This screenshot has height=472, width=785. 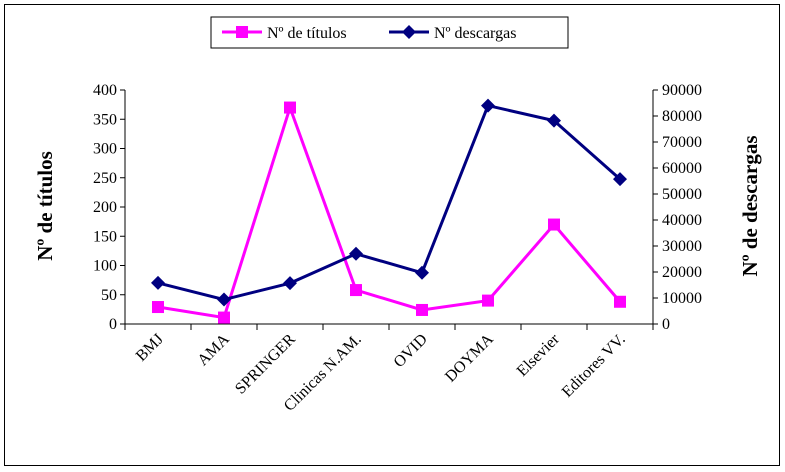 What do you see at coordinates (105, 178) in the screenshot?
I see `y-tick-label: 250` at bounding box center [105, 178].